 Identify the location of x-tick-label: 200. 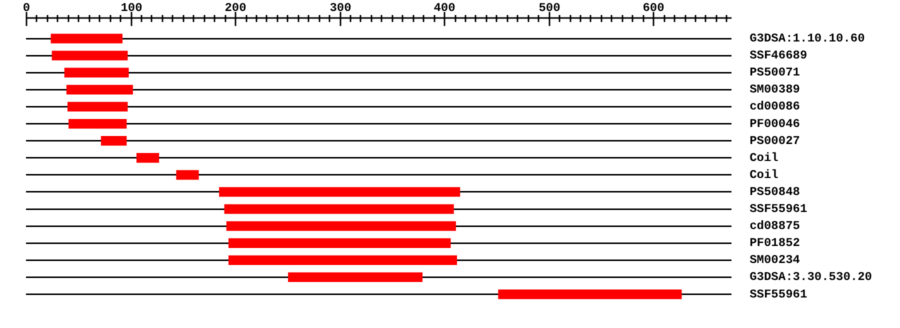
(235, 8).